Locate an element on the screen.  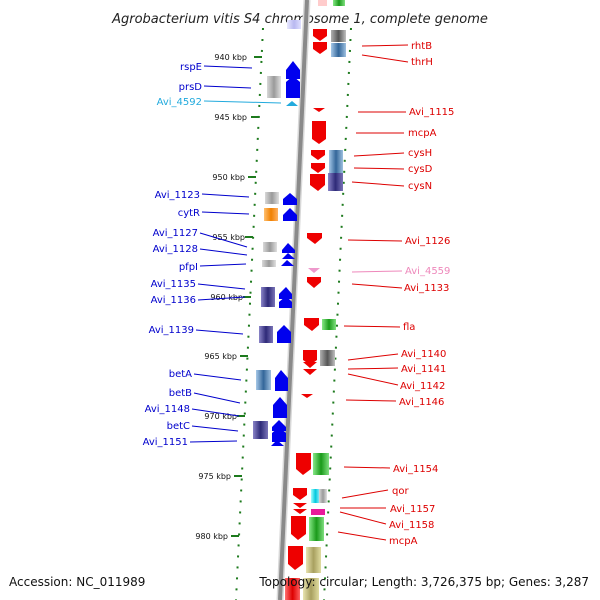
gene-arrow-prsd is located at coordinates (293, 87).